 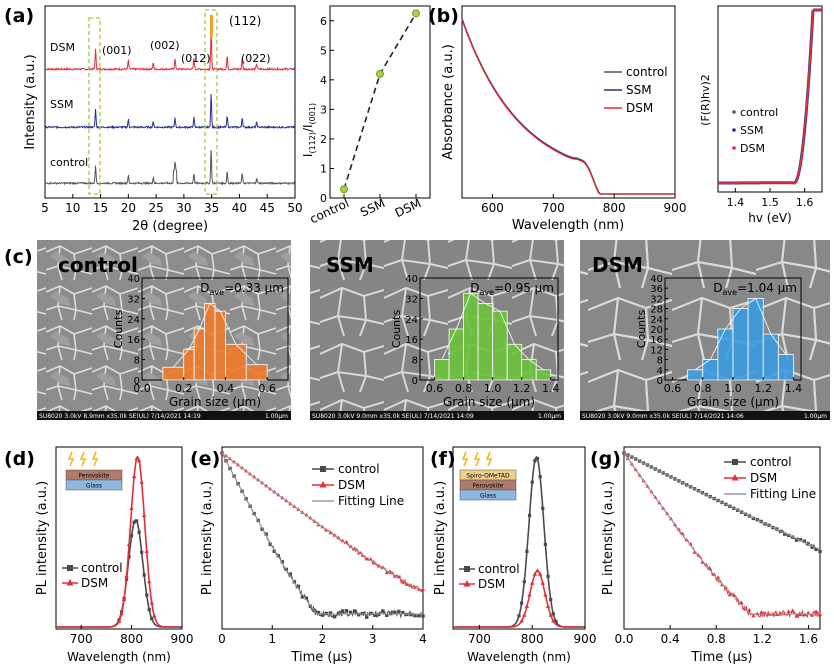 I want to click on ratio-ytick-label-4: 4, so click(x=323, y=80).